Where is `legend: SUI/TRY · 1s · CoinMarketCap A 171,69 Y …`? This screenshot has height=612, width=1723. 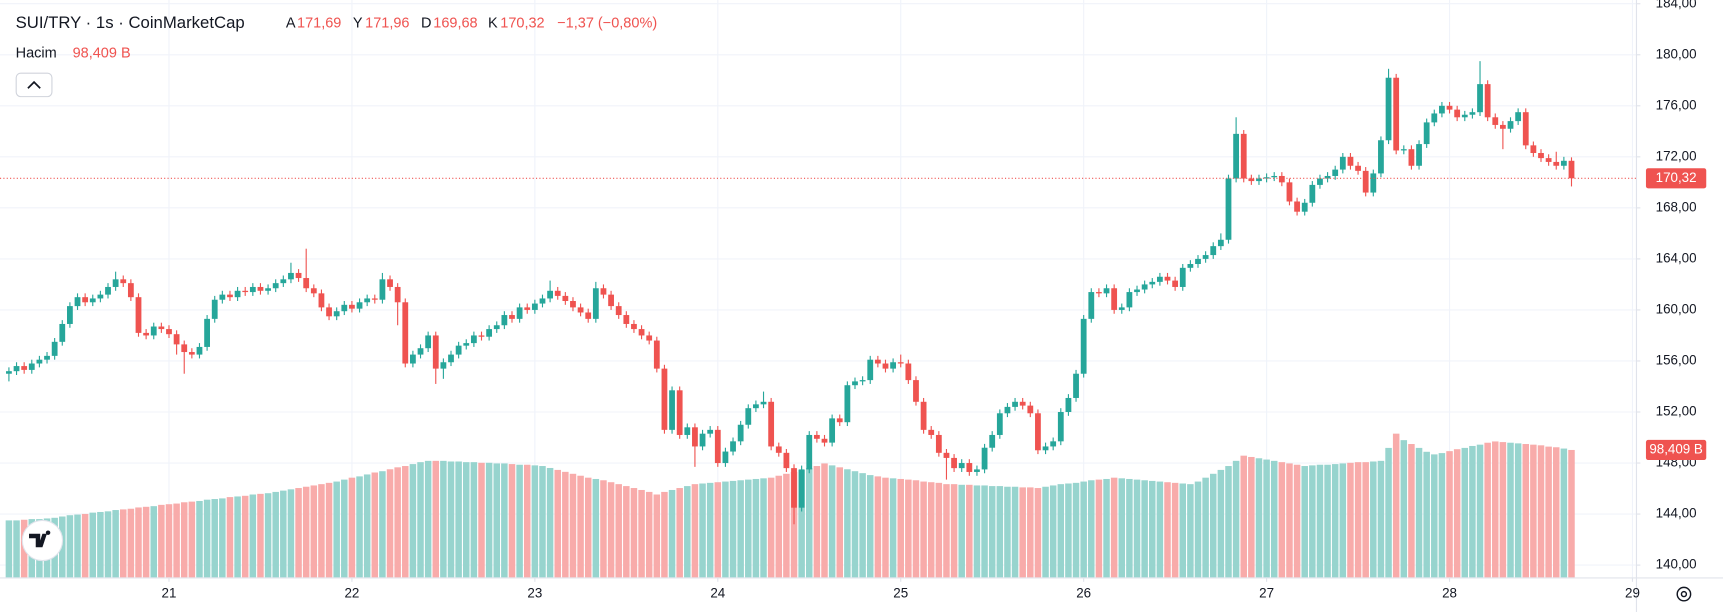
legend: SUI/TRY · 1s · CoinMarketCap A 171,69 Y … is located at coordinates (337, 37).